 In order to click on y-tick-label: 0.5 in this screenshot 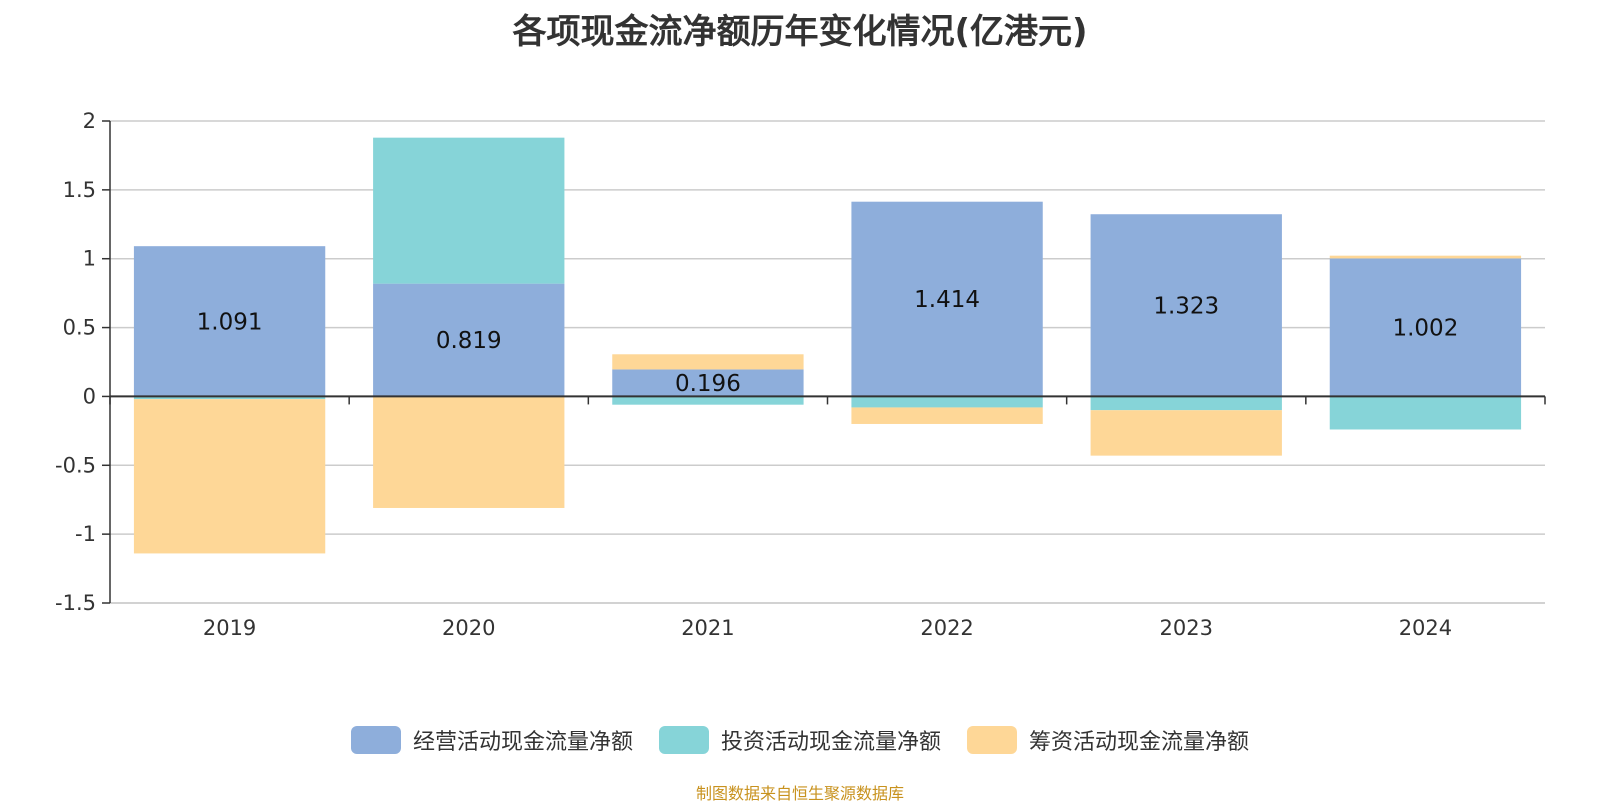, I will do `click(79, 328)`.